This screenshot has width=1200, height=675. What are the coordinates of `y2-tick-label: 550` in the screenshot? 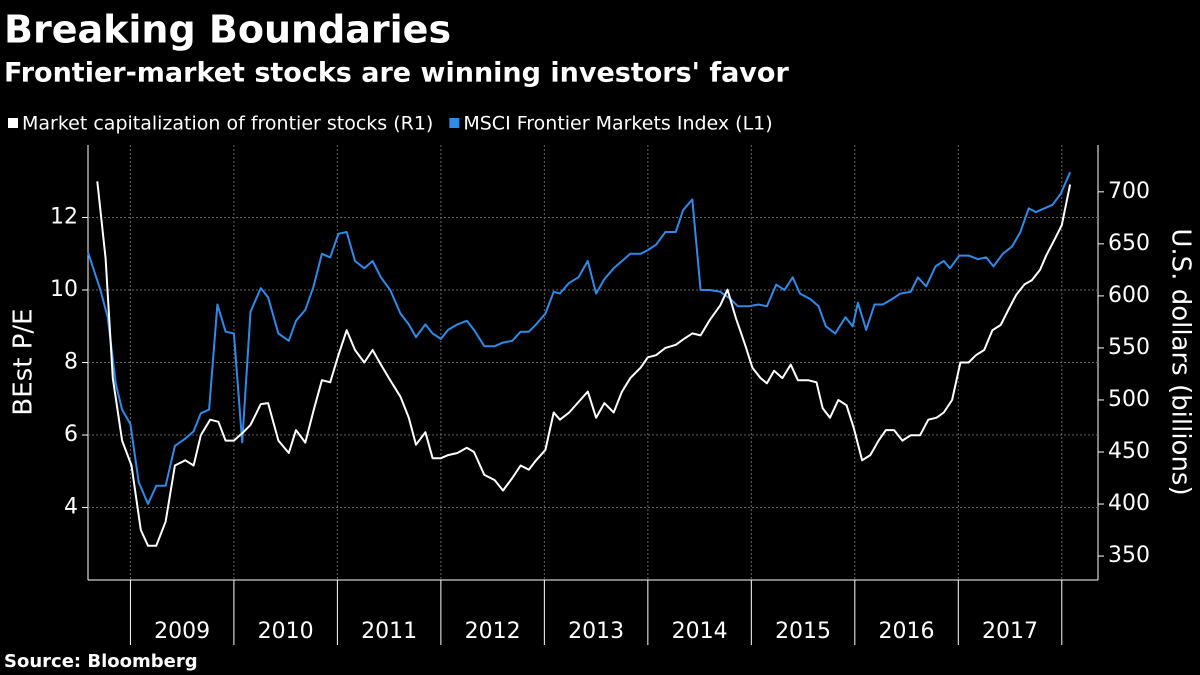 It's located at (1129, 347).